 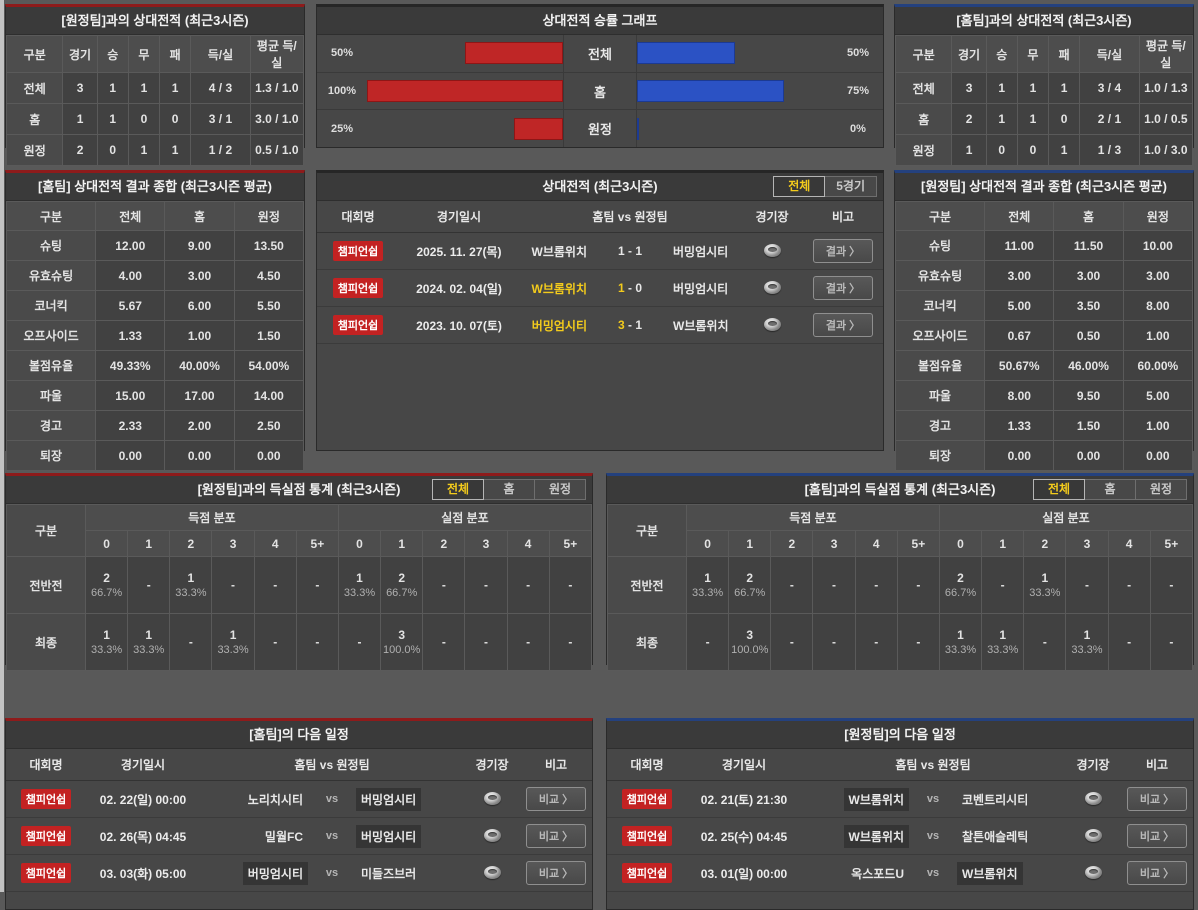 What do you see at coordinates (1166, 150) in the screenshot?
I see `stat-cell: 1.0 / 3.0` at bounding box center [1166, 150].